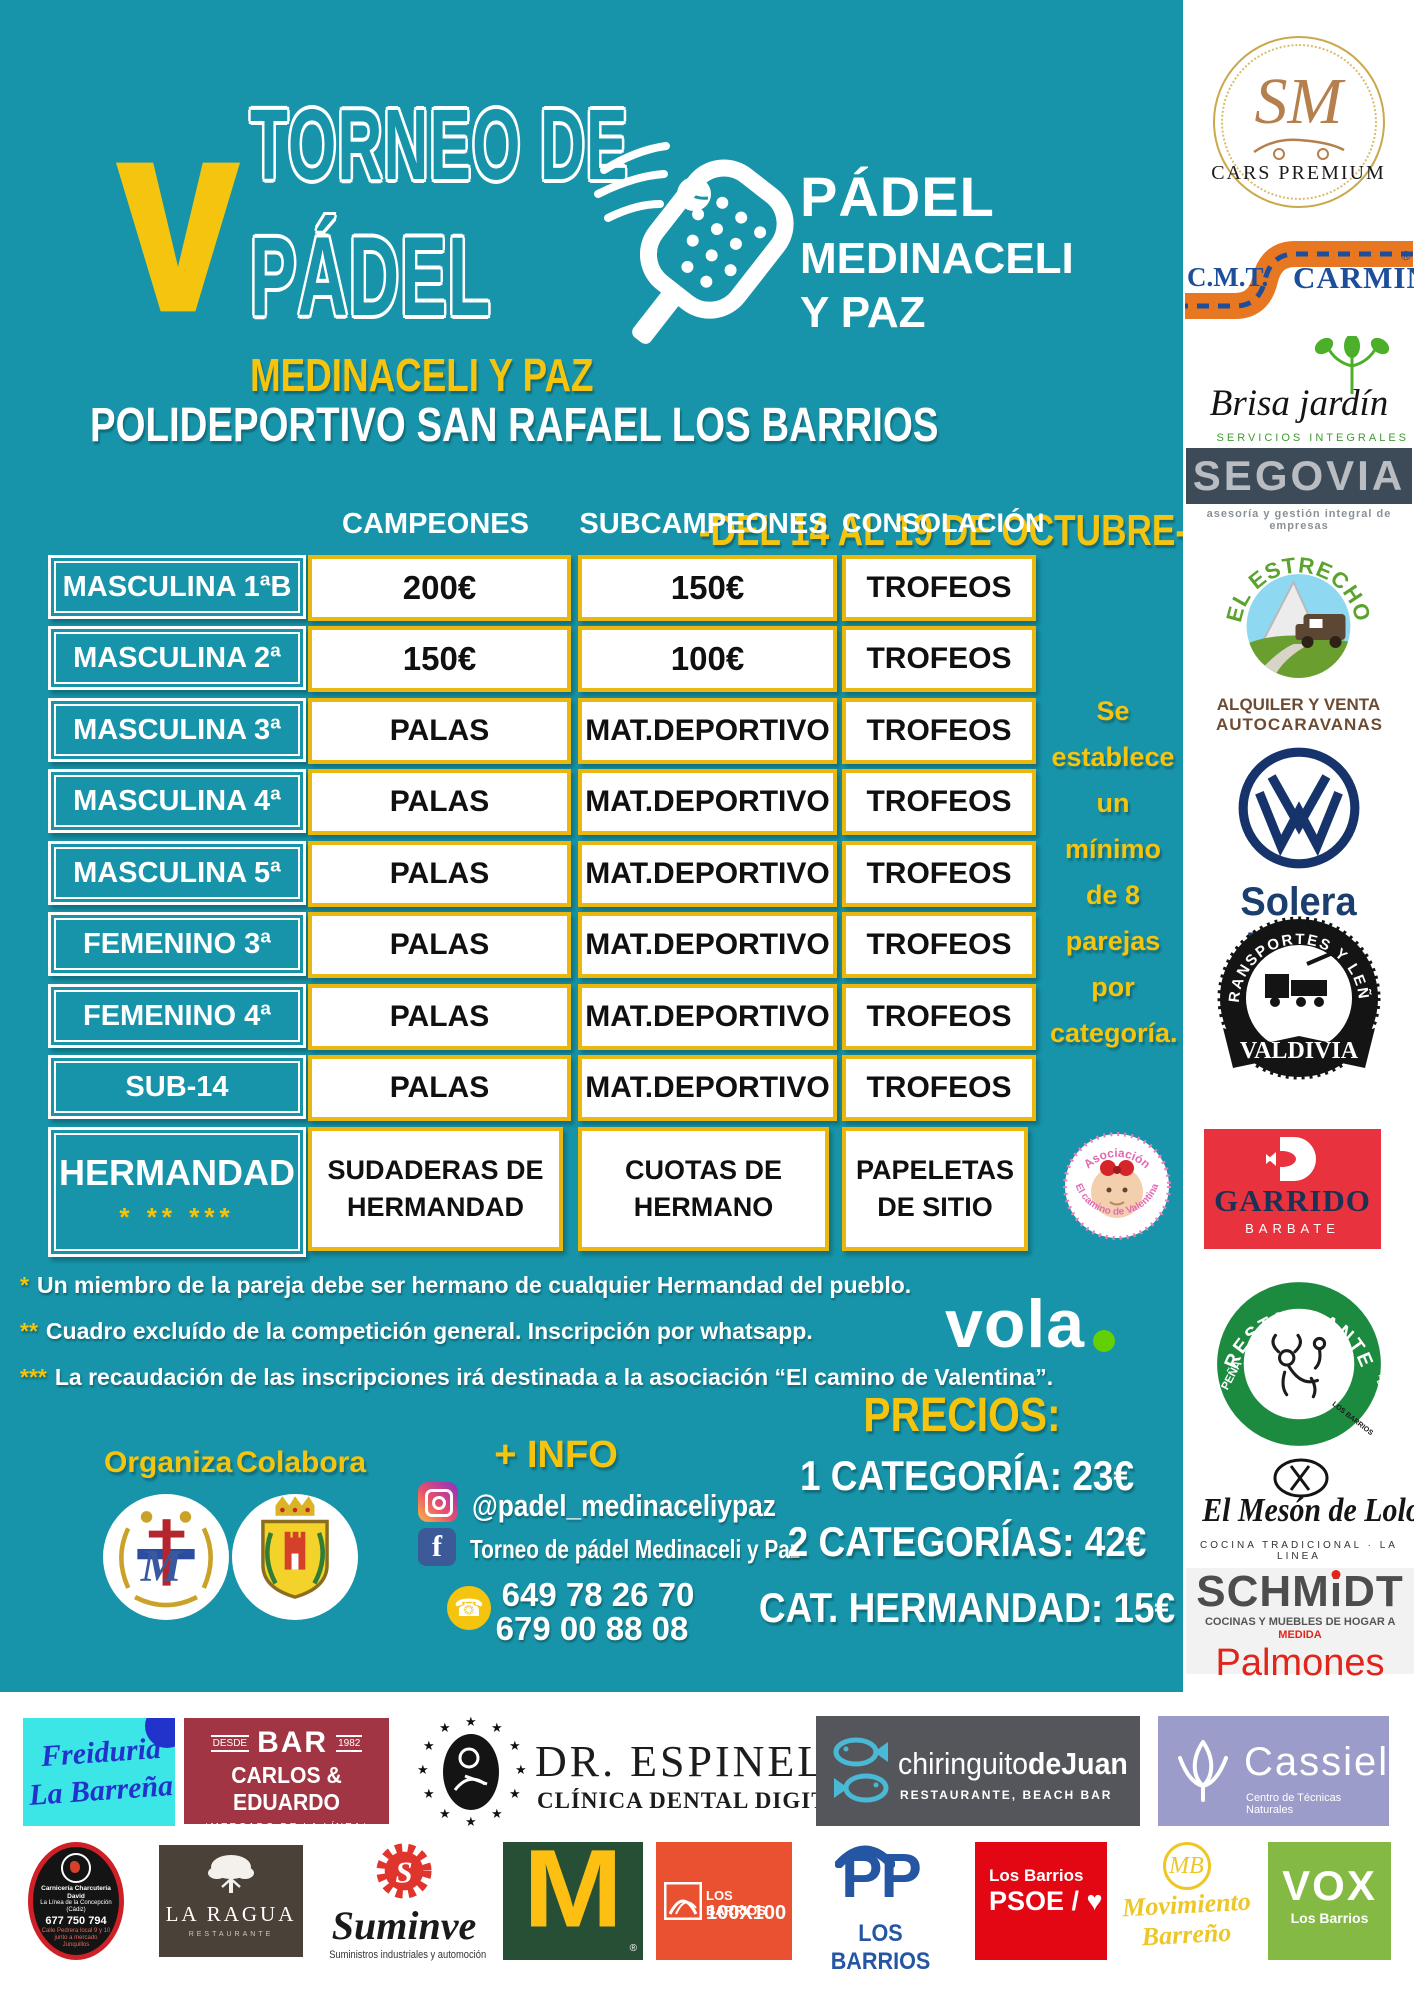 Image resolution: width=1414 pixels, height=2000 pixels. What do you see at coordinates (301, 1462) in the screenshot?
I see `colabora-label: Colabora` at bounding box center [301, 1462].